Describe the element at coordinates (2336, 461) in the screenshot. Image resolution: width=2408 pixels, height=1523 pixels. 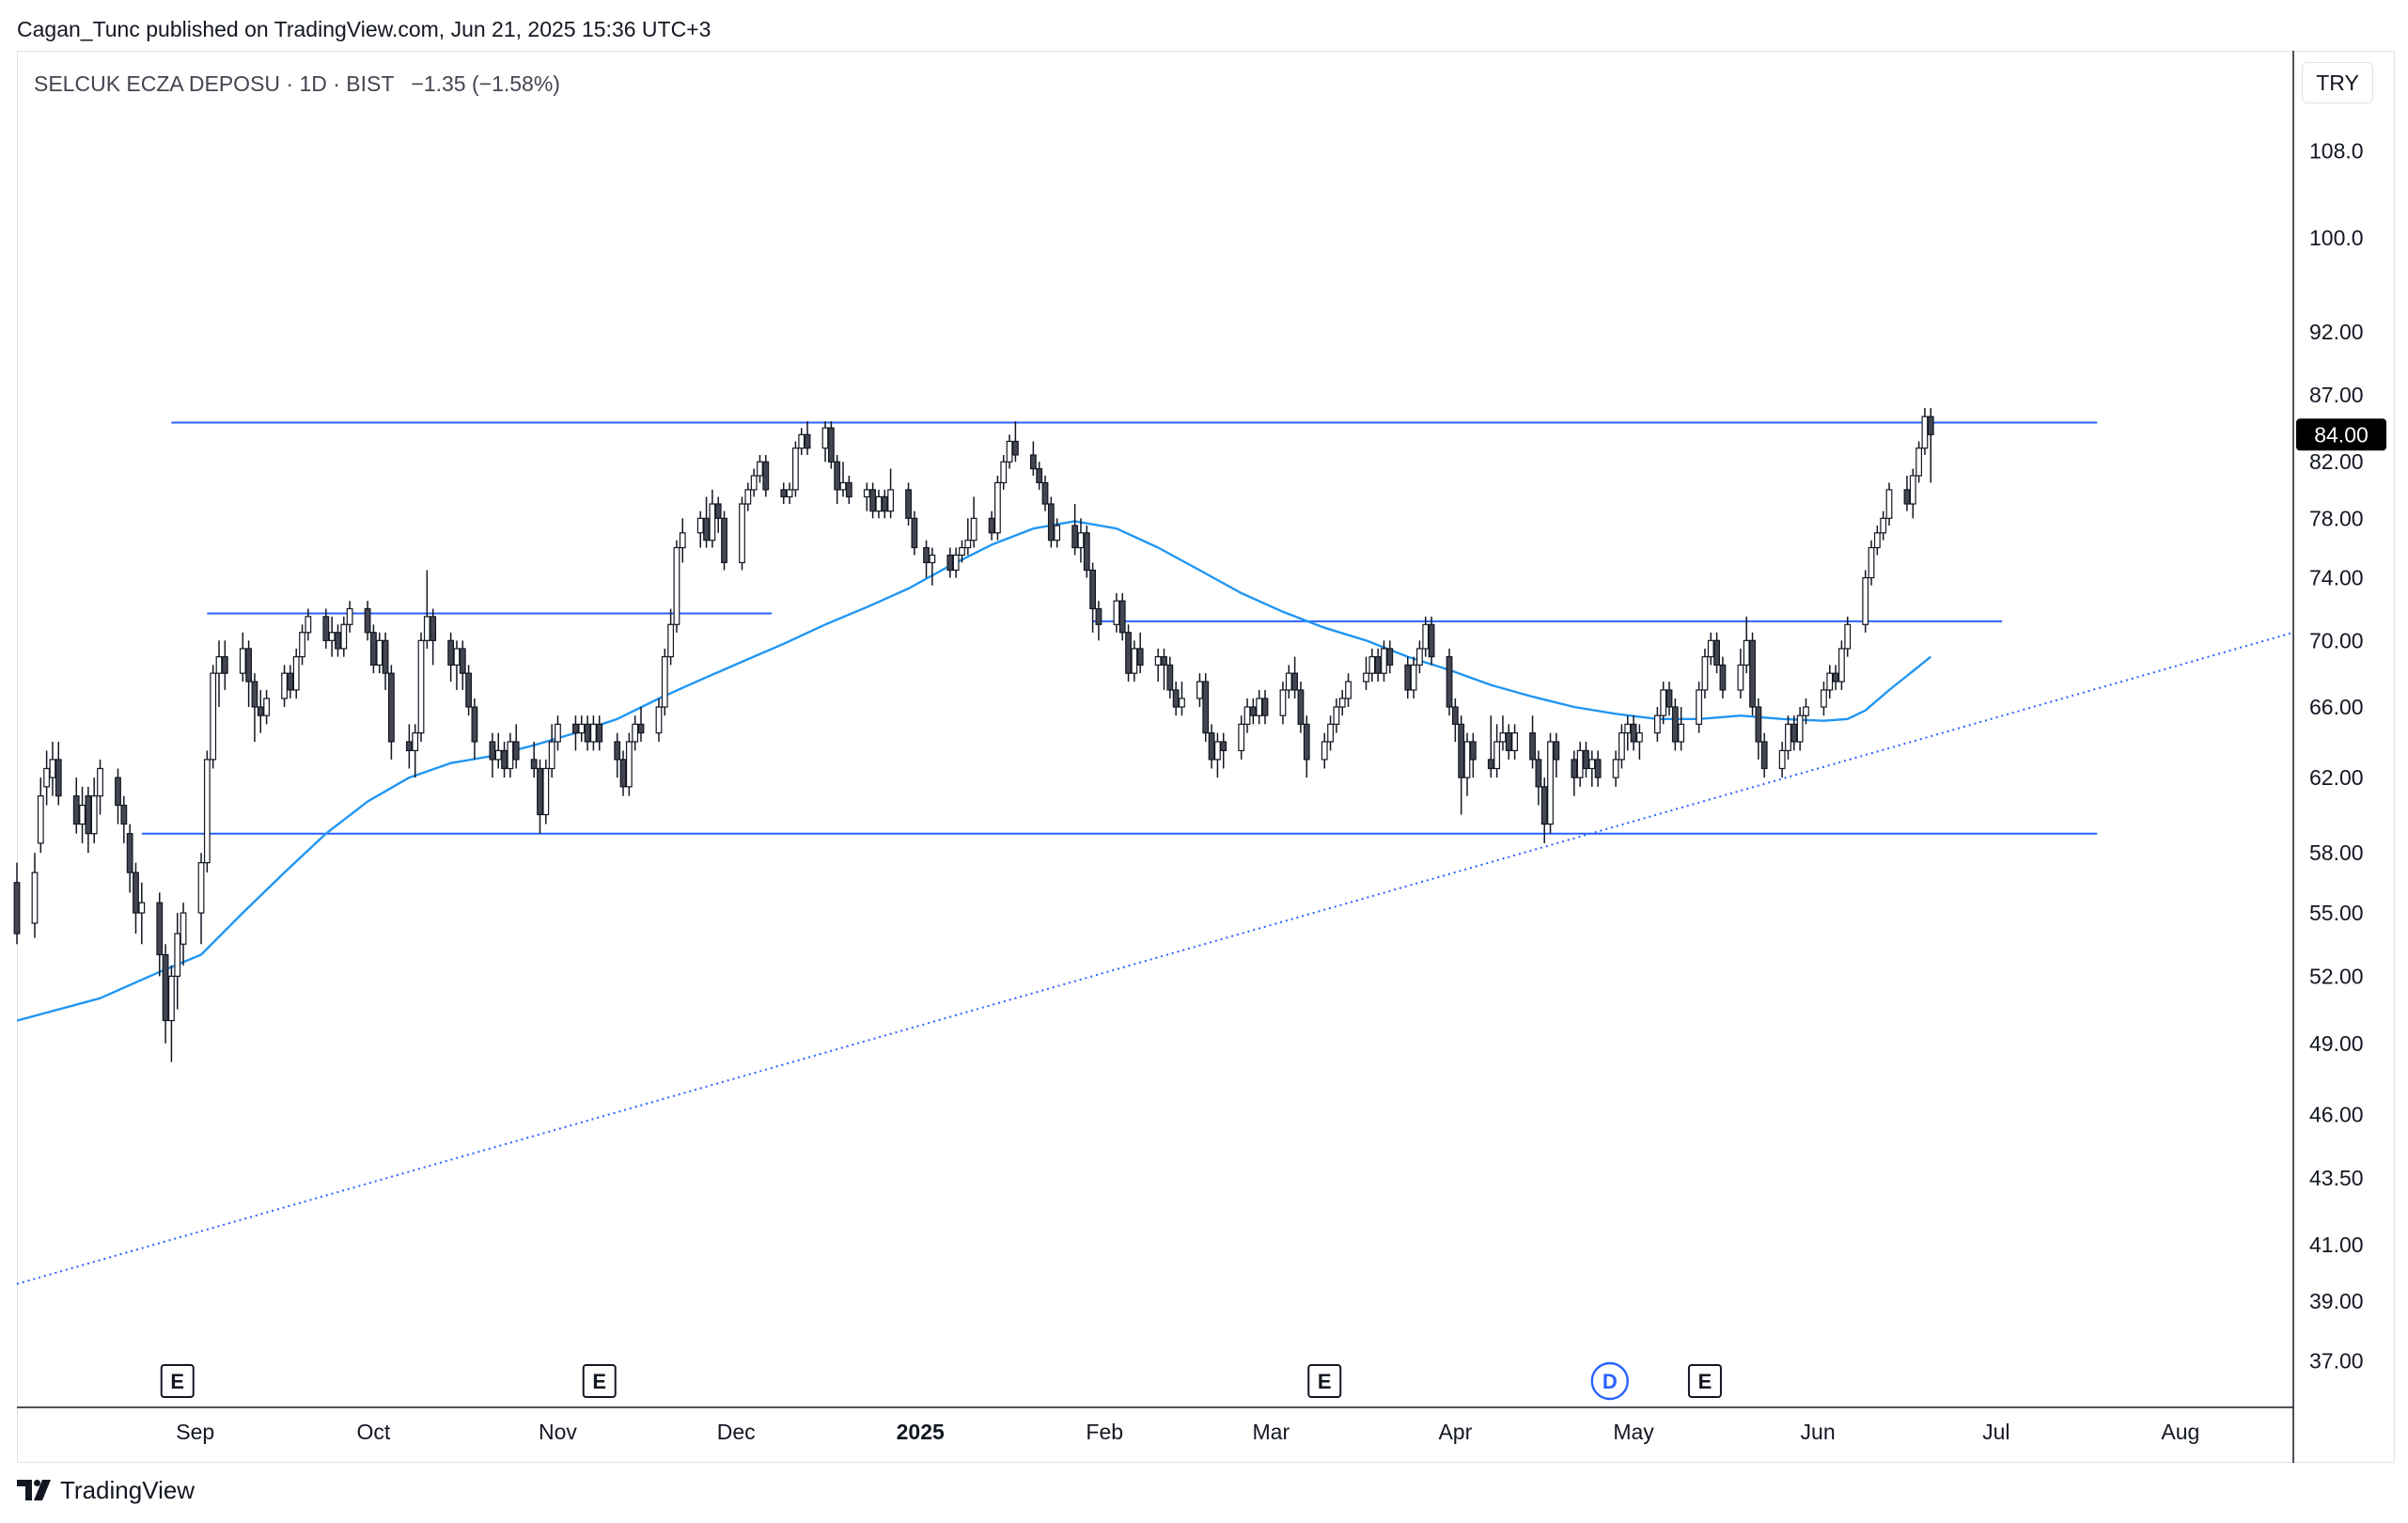
I see `price-tick-label: 82.00` at that location.